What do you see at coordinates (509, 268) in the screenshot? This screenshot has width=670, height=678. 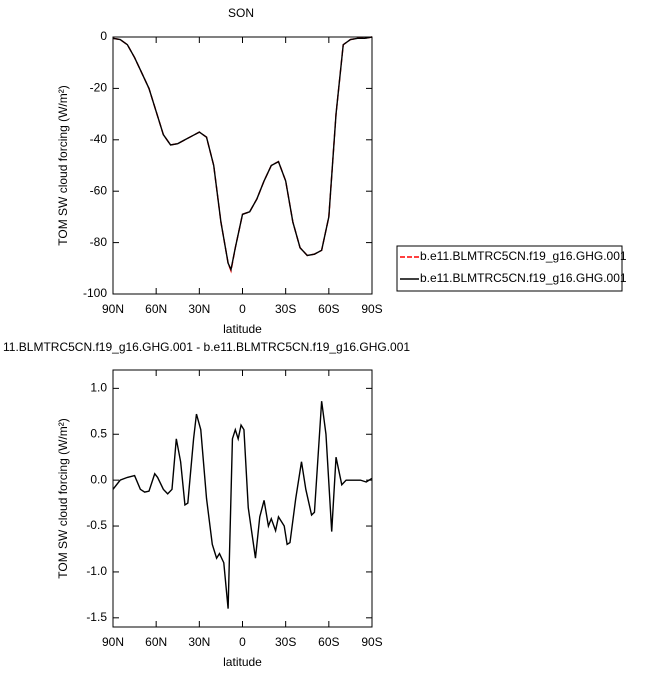 I see `legend-frame` at bounding box center [509, 268].